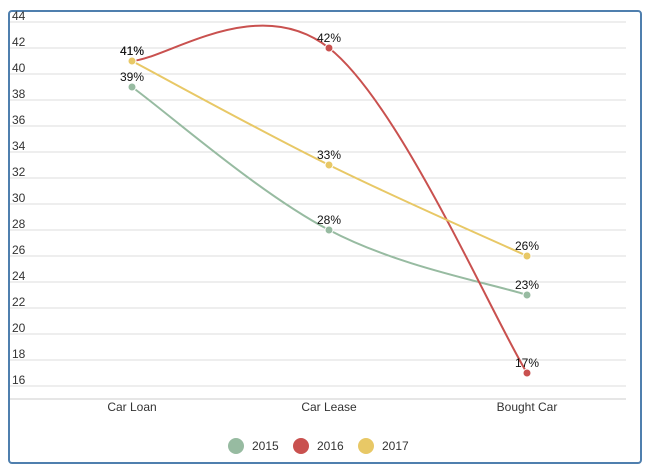  I want to click on data-label-2016: 41%, so click(132, 51).